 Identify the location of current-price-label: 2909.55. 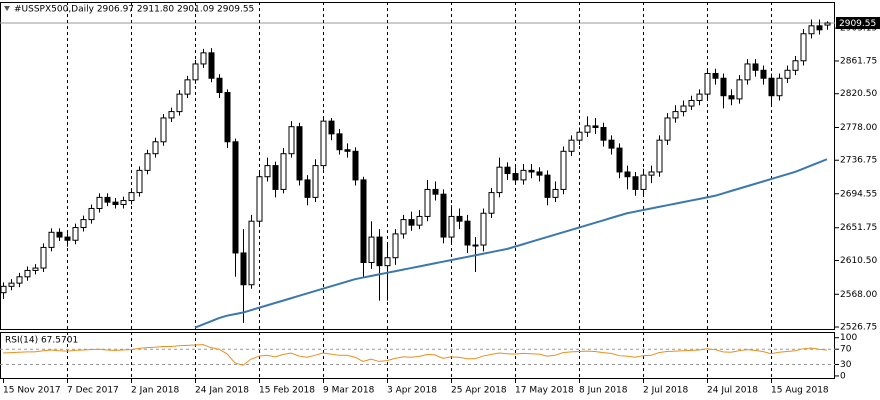
(857, 24).